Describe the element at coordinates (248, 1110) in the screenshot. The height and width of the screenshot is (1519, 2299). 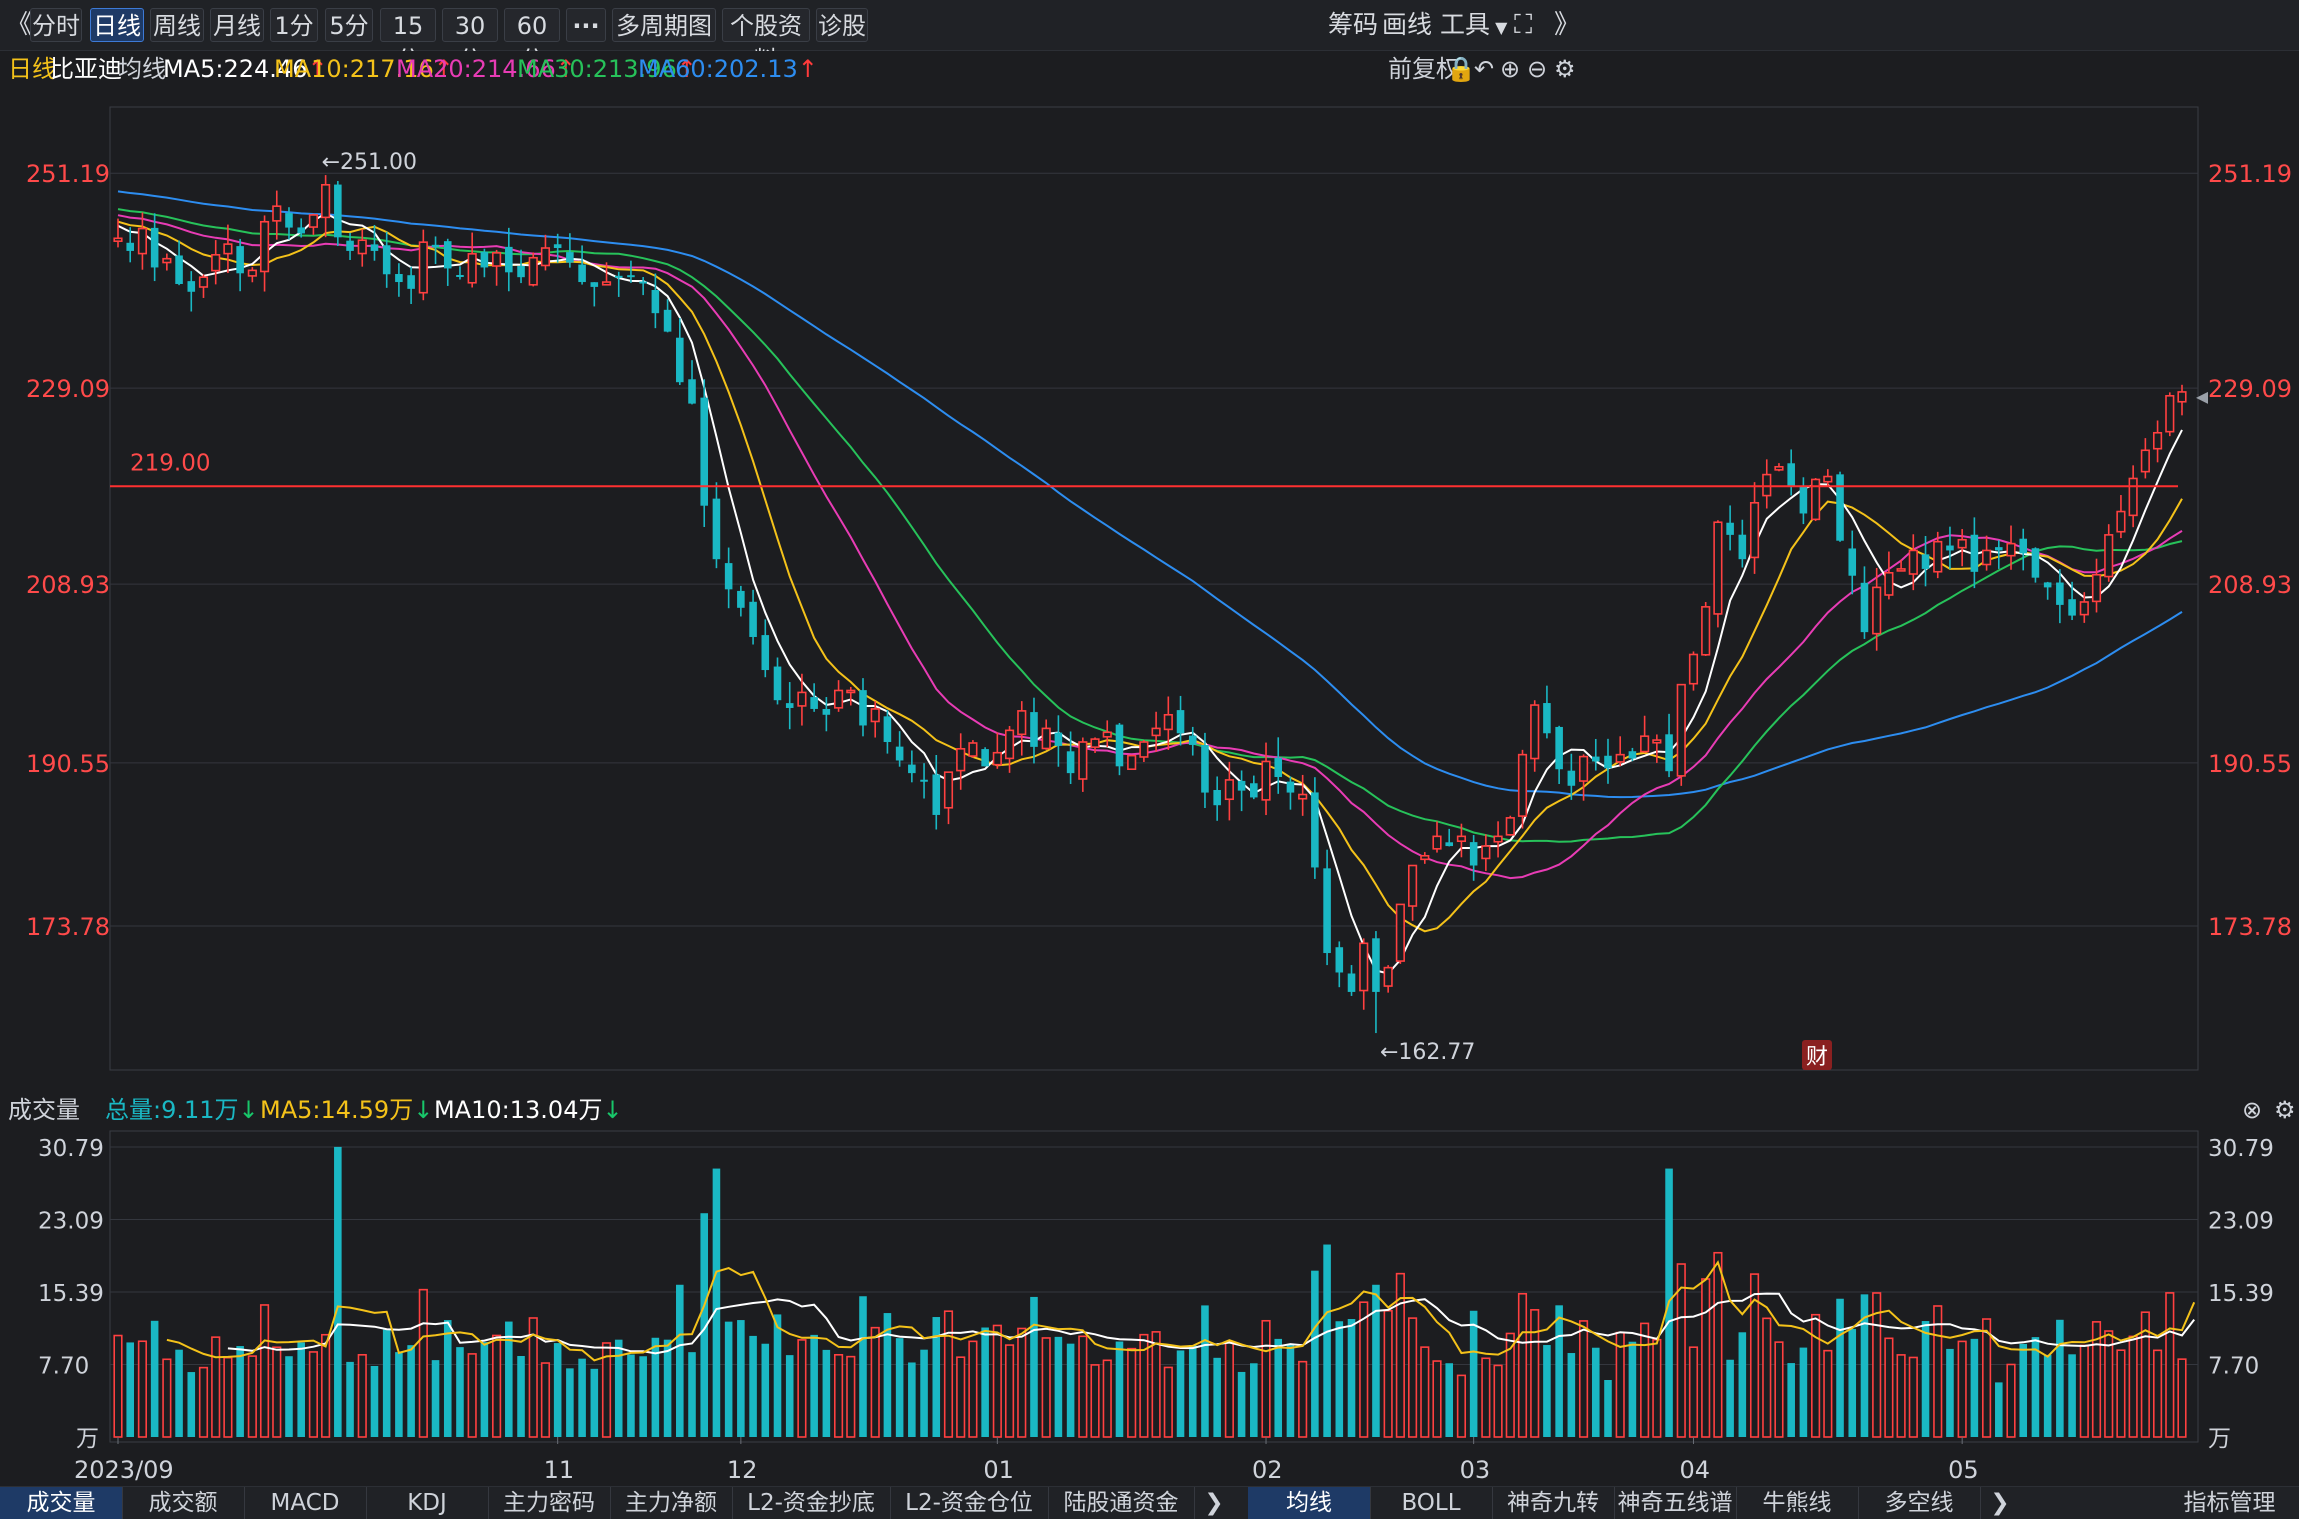
I see `arrow-down-icon: ↓` at that location.